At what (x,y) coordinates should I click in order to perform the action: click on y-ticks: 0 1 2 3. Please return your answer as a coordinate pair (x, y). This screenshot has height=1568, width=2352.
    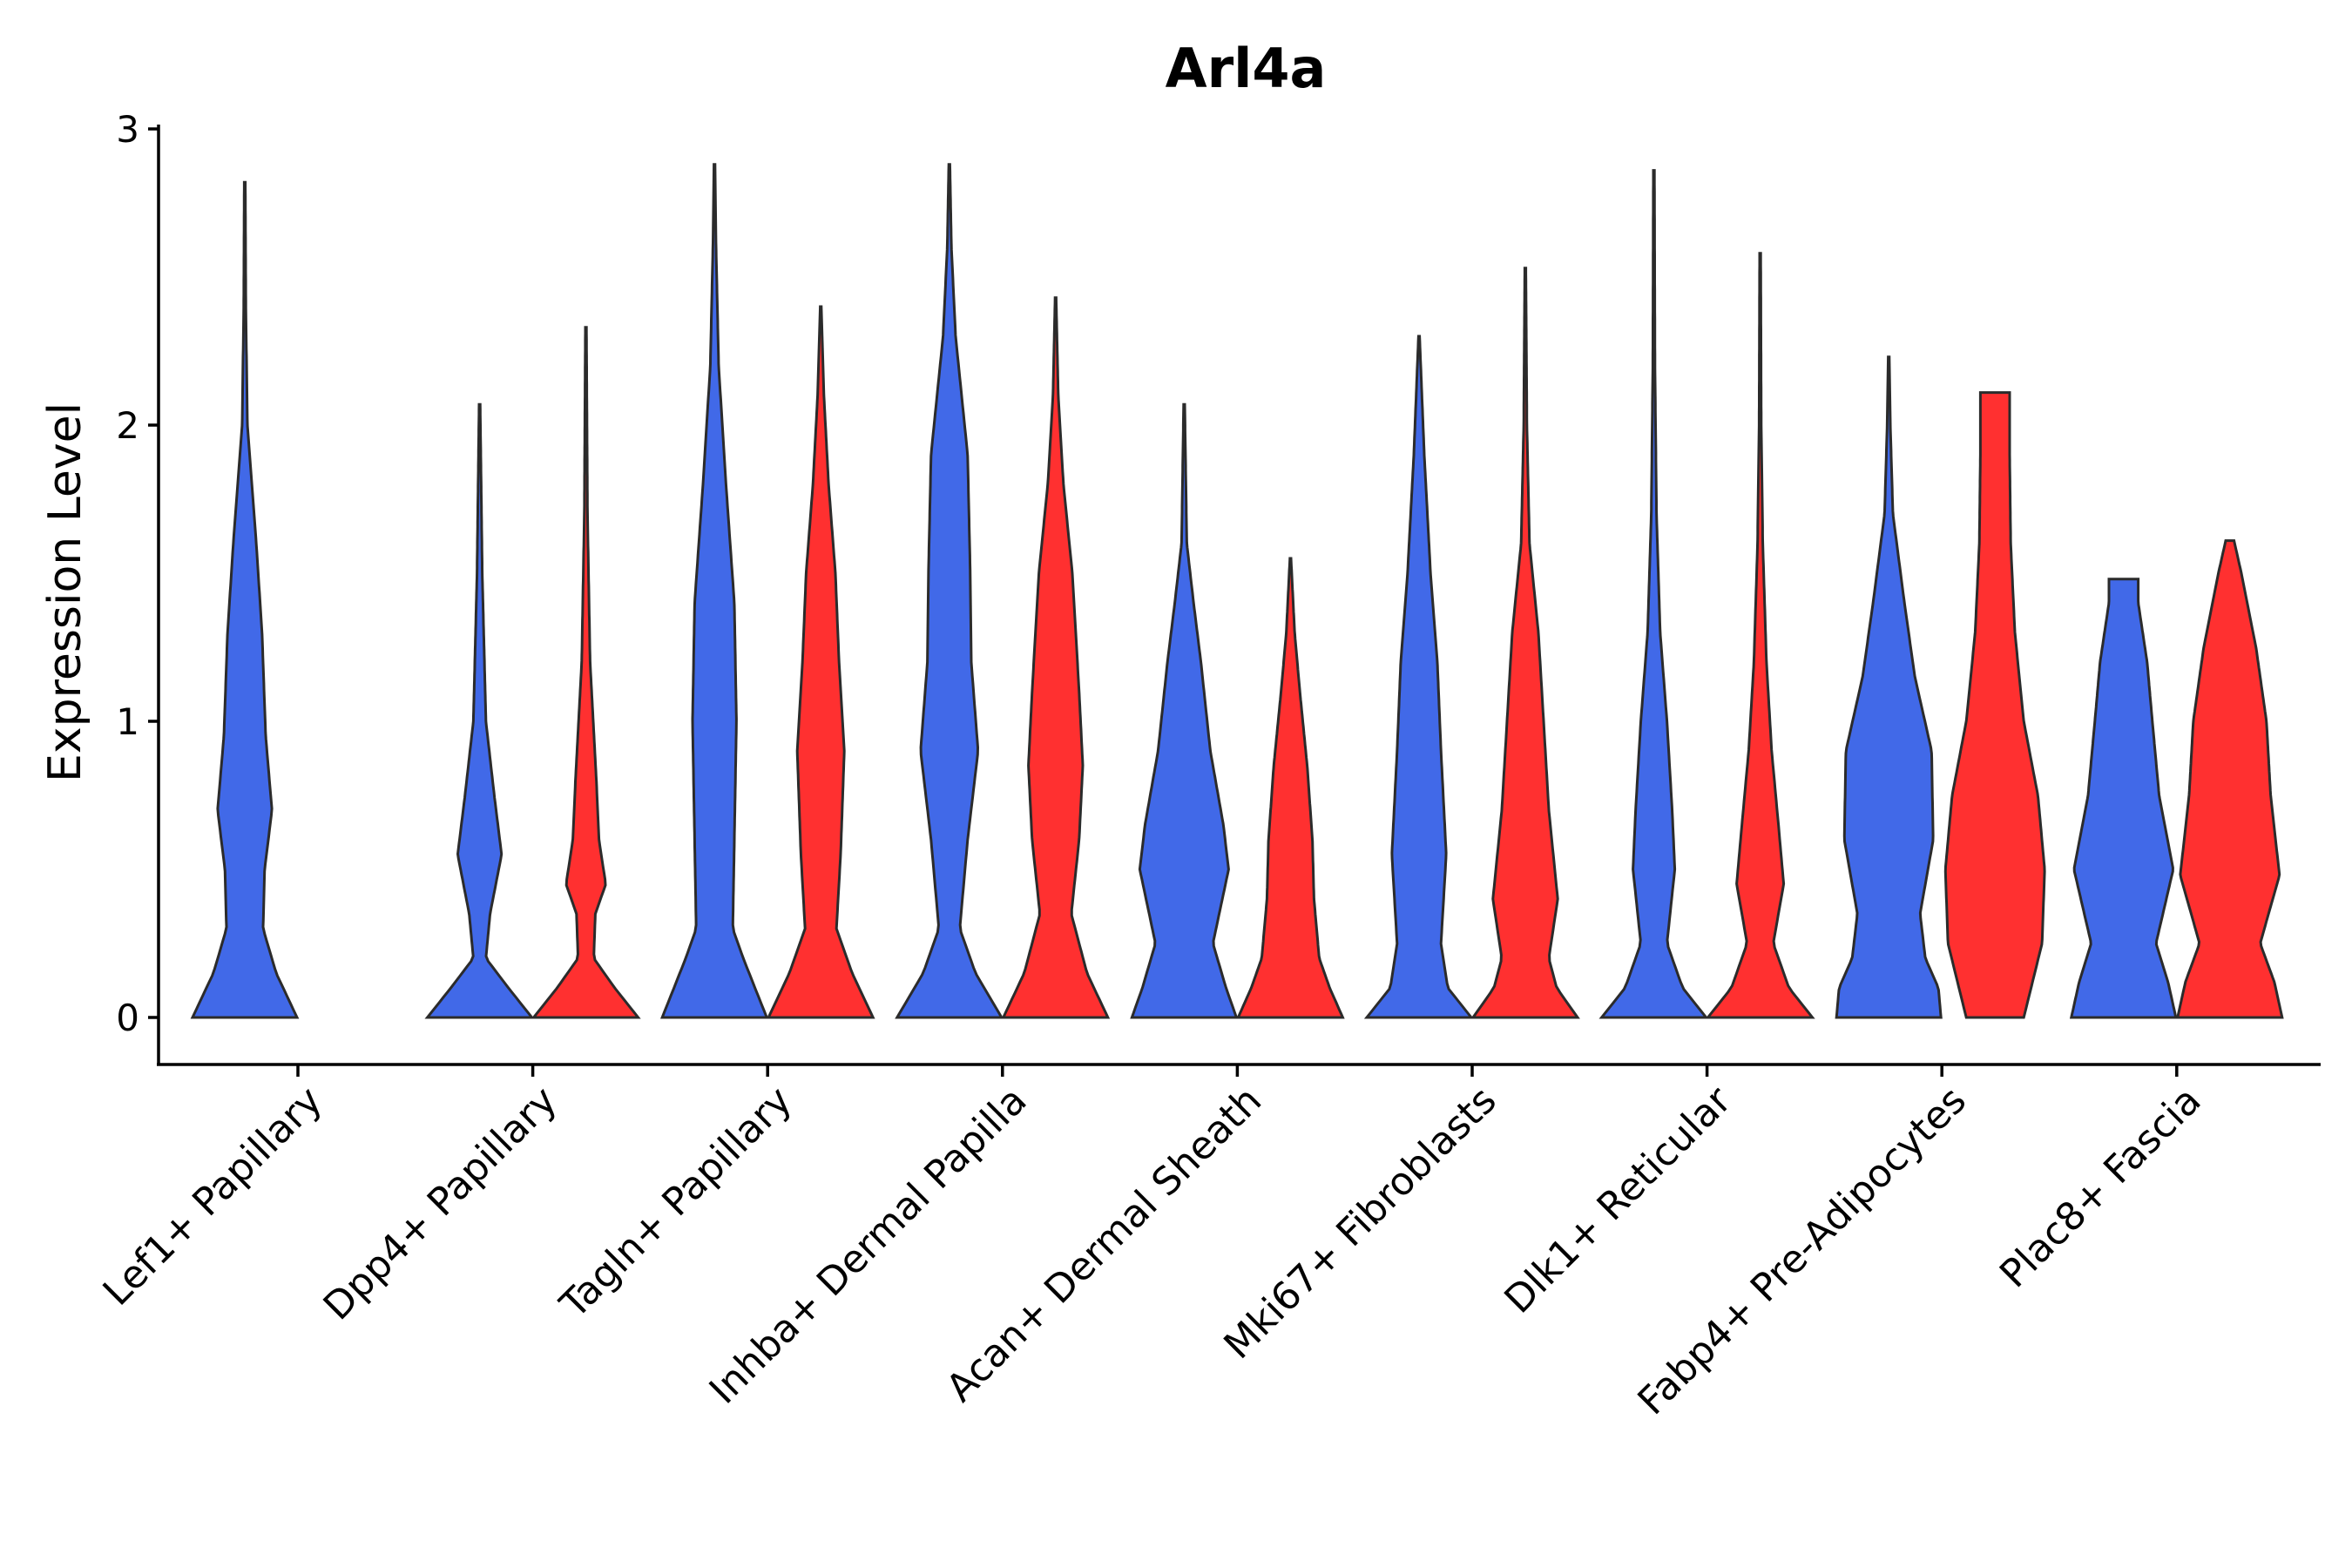
    Looking at the image, I should click on (137, 574).